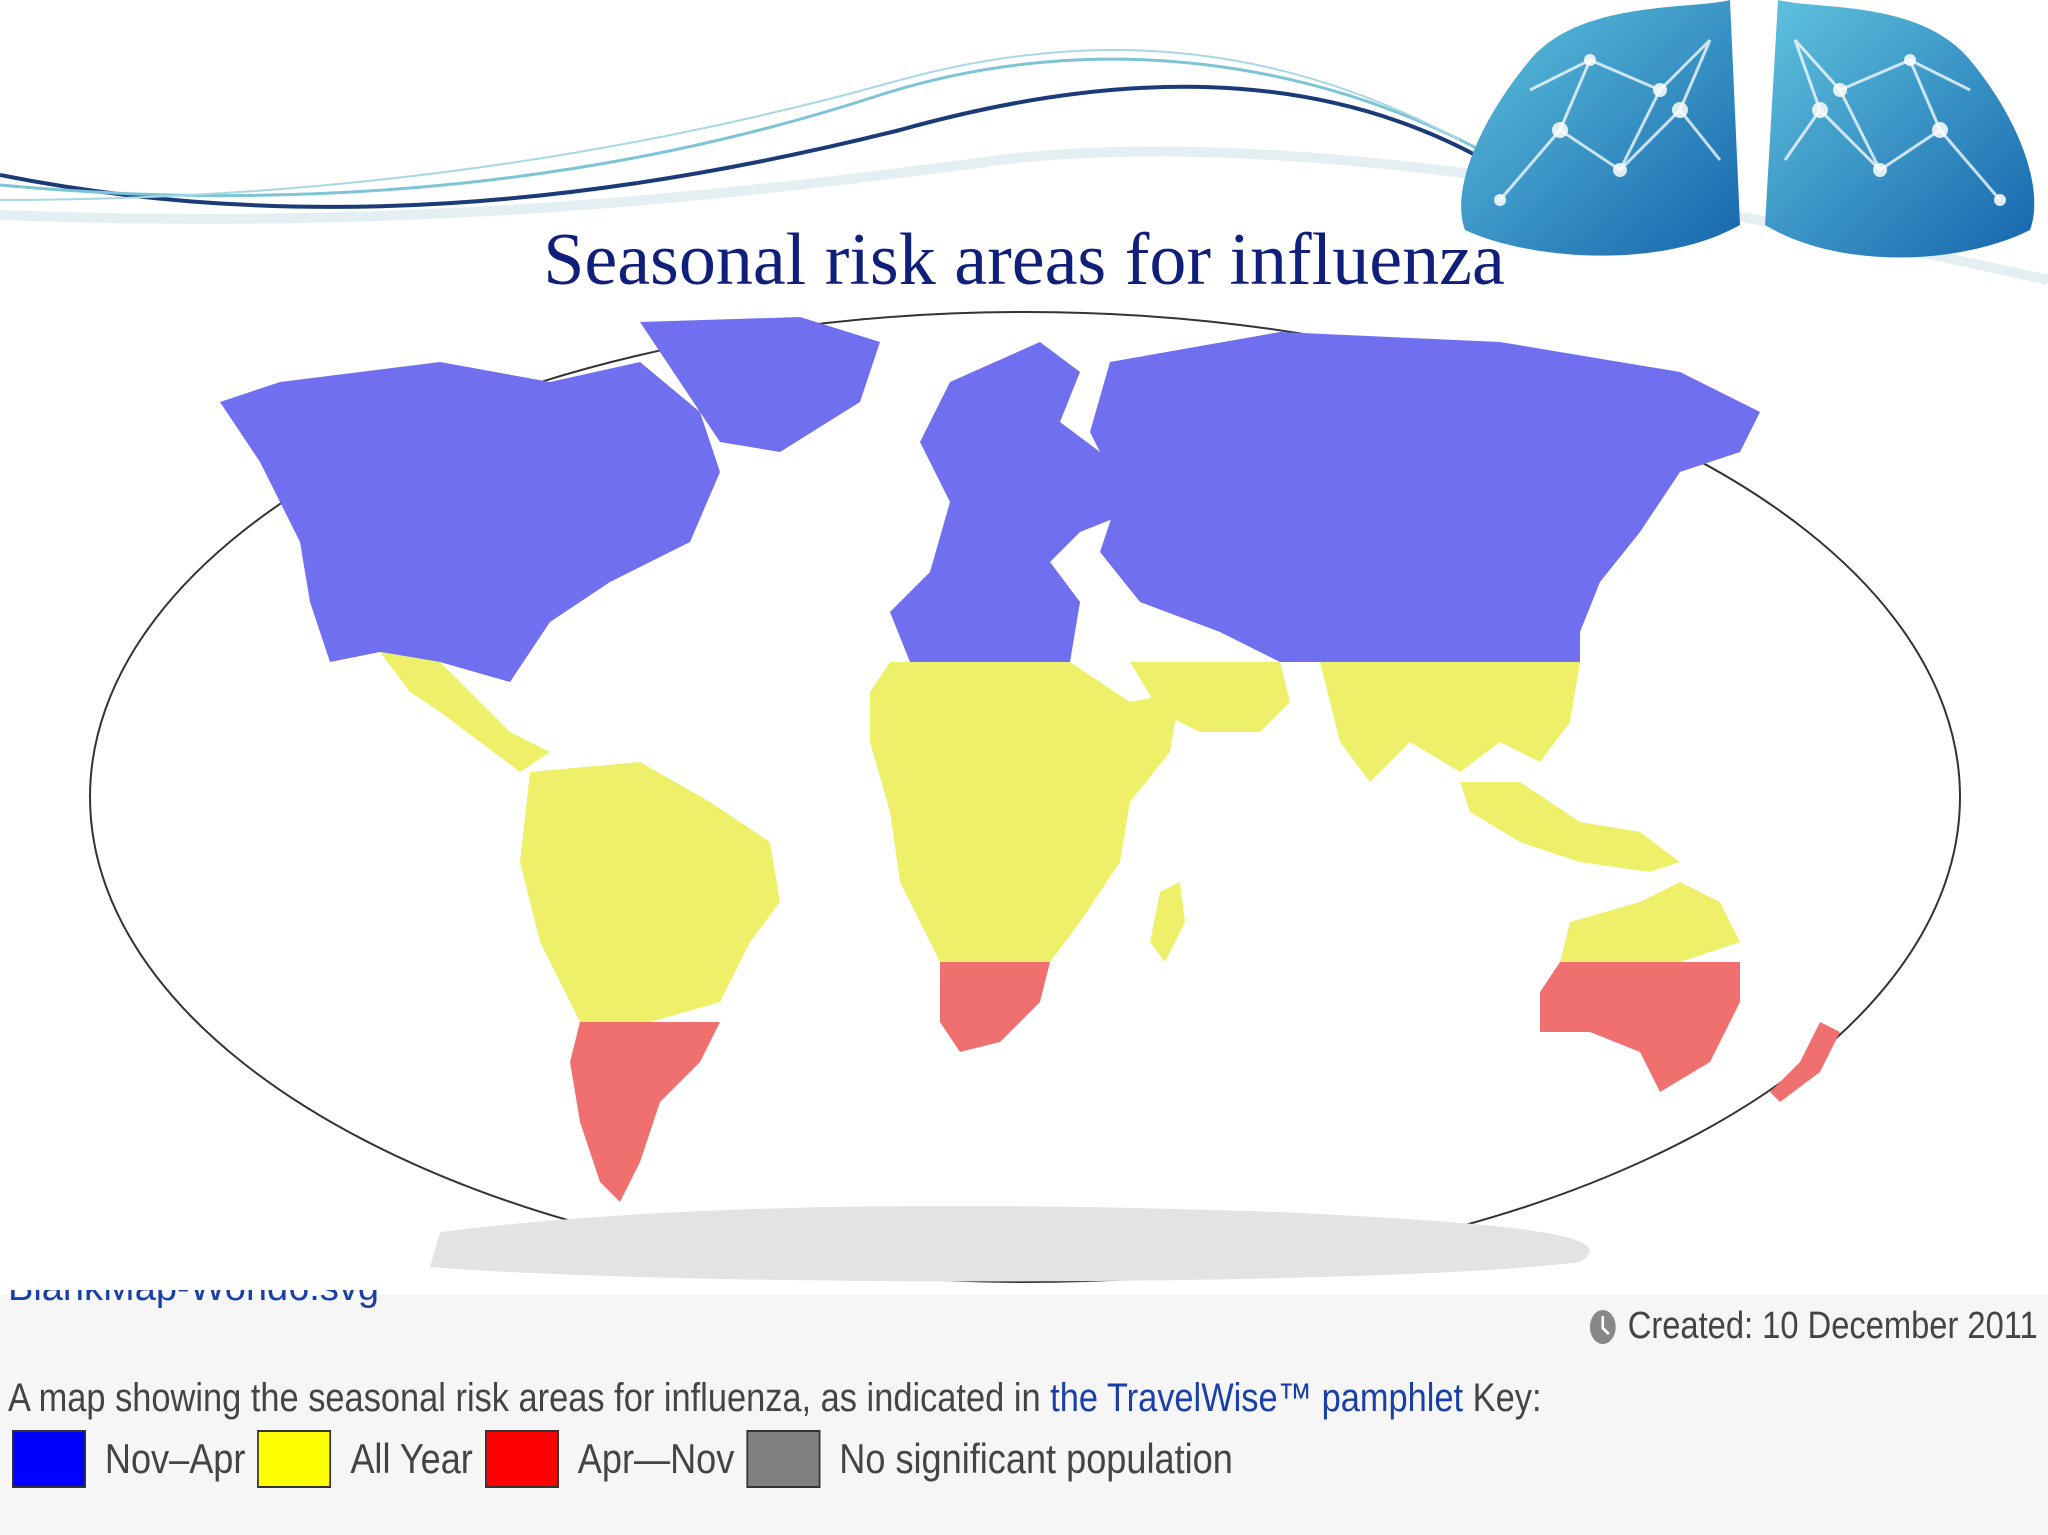 This screenshot has height=1535, width=2048. Describe the element at coordinates (1748, 129) in the screenshot. I see `lungs-network-icon` at that location.